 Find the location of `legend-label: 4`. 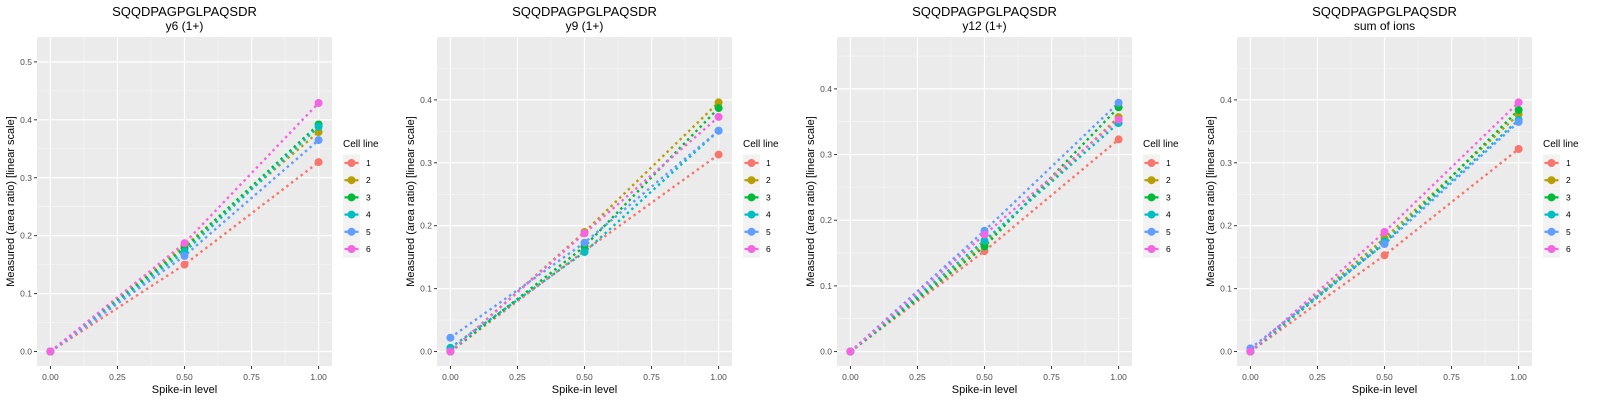

legend-label: 4 is located at coordinates (368, 215).